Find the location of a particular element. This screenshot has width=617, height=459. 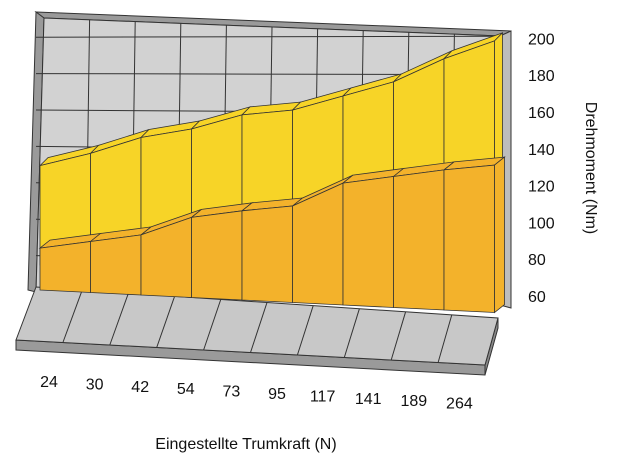

y-tick-label: 60 is located at coordinates (537, 297).